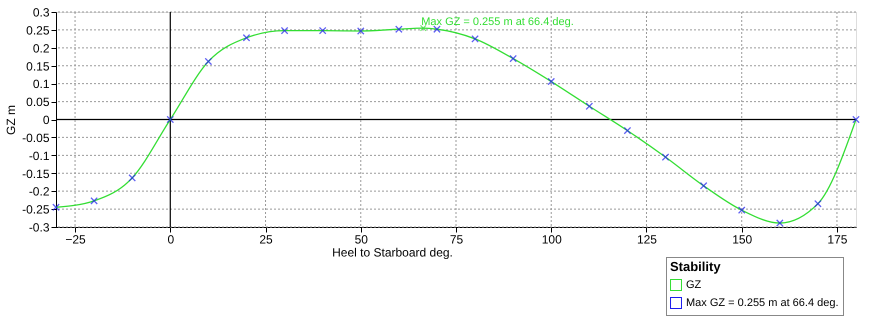  What do you see at coordinates (11, 120) in the screenshot?
I see `y-axis-title: GZ m` at bounding box center [11, 120].